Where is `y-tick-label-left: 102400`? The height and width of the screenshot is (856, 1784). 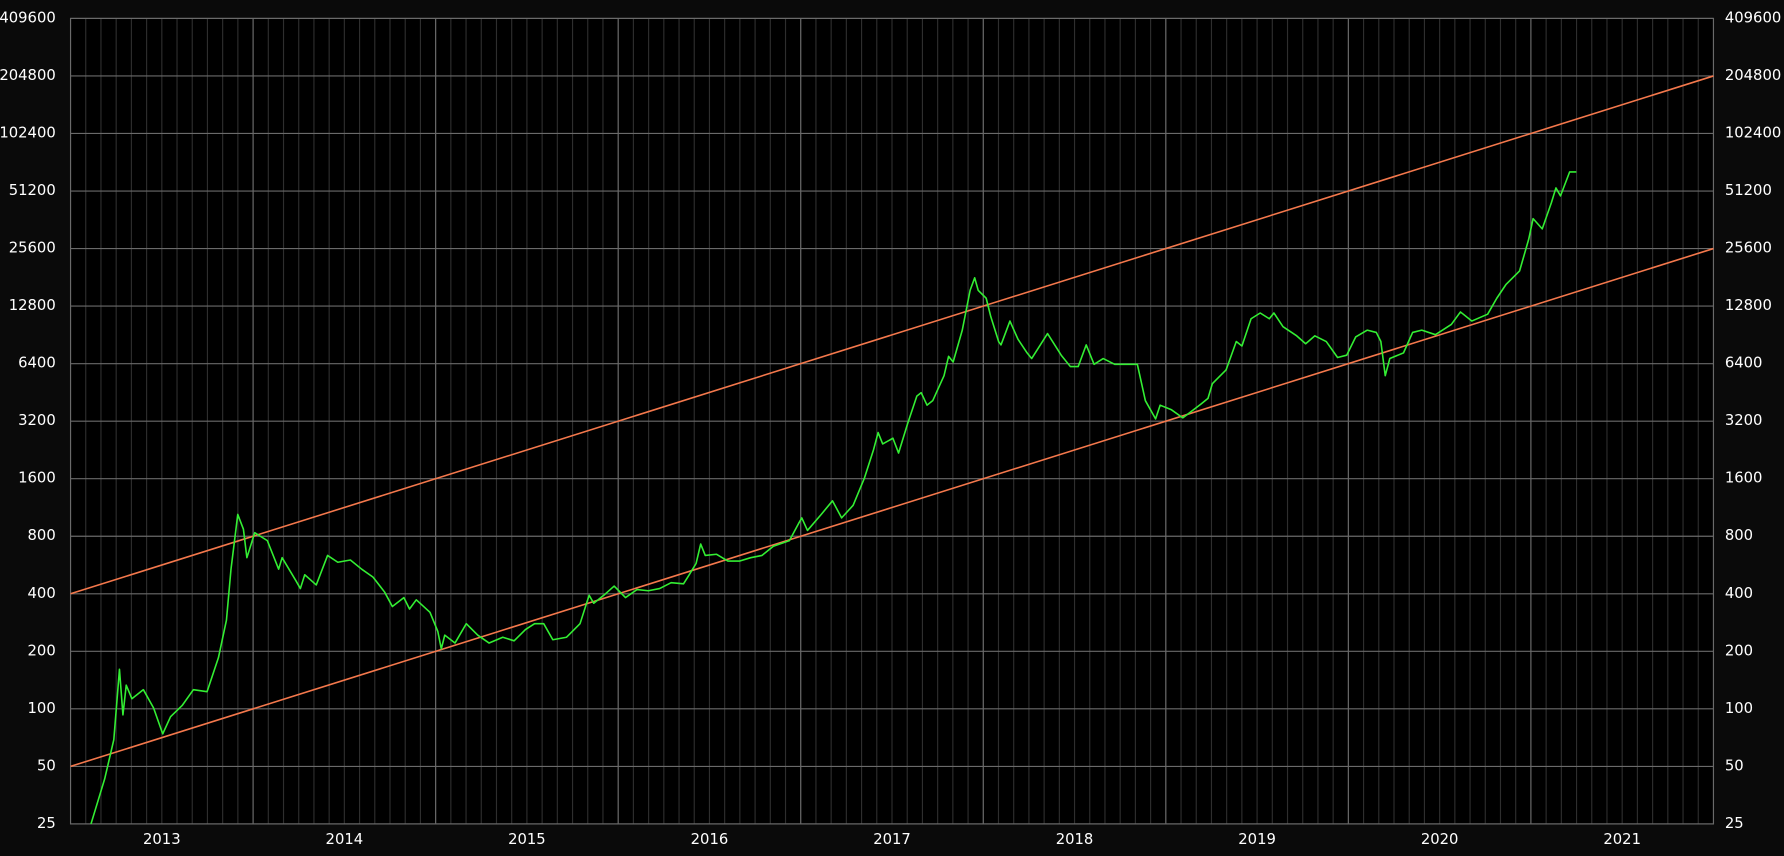 y-tick-label-left: 102400 is located at coordinates (28, 132).